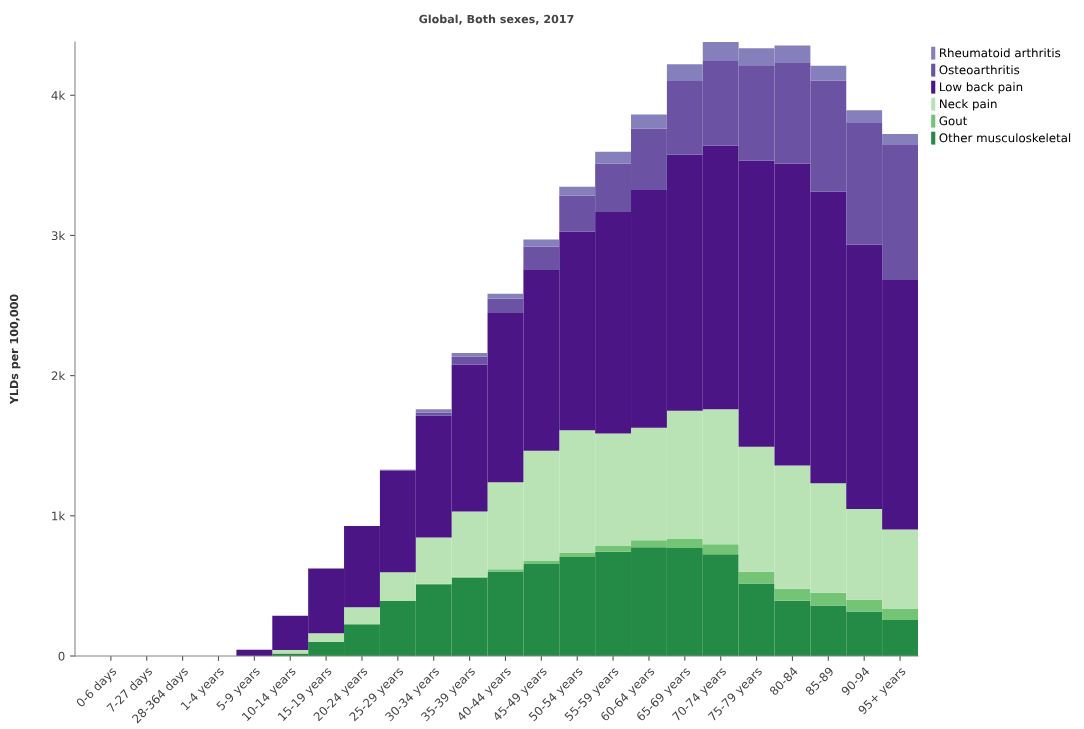  What do you see at coordinates (61, 656) in the screenshot?
I see `y-tick-label: 0` at bounding box center [61, 656].